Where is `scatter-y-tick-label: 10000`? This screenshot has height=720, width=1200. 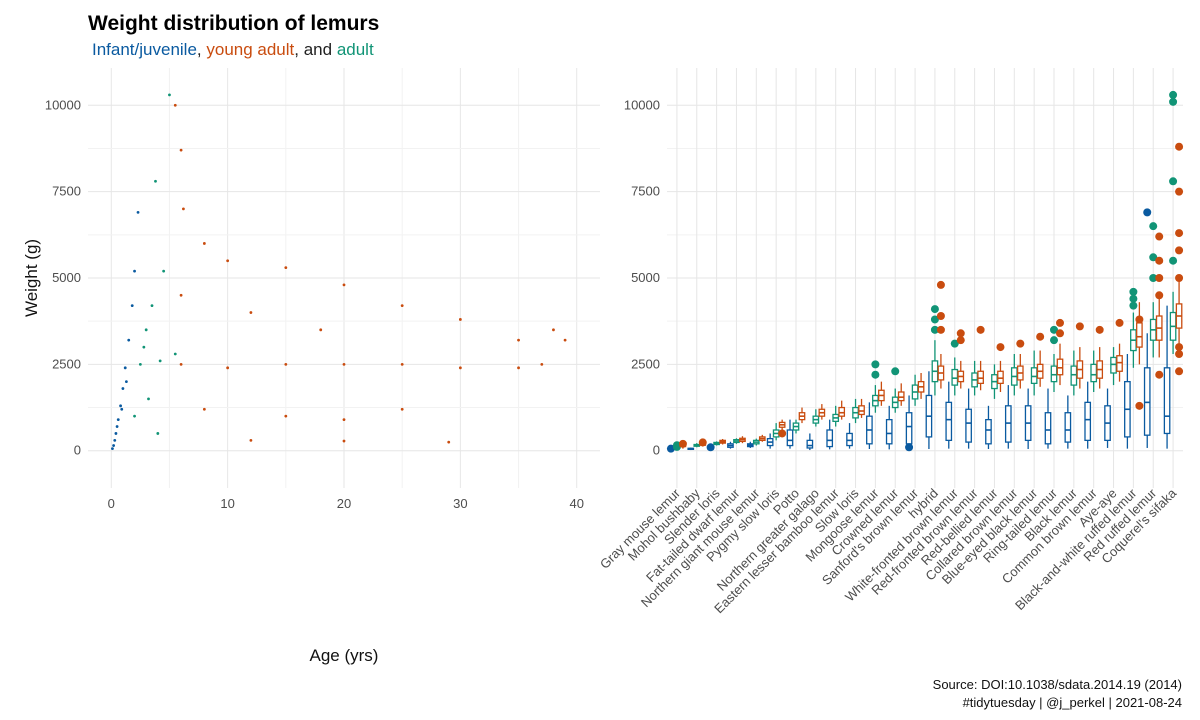 scatter-y-tick-label: 10000 is located at coordinates (63, 104).